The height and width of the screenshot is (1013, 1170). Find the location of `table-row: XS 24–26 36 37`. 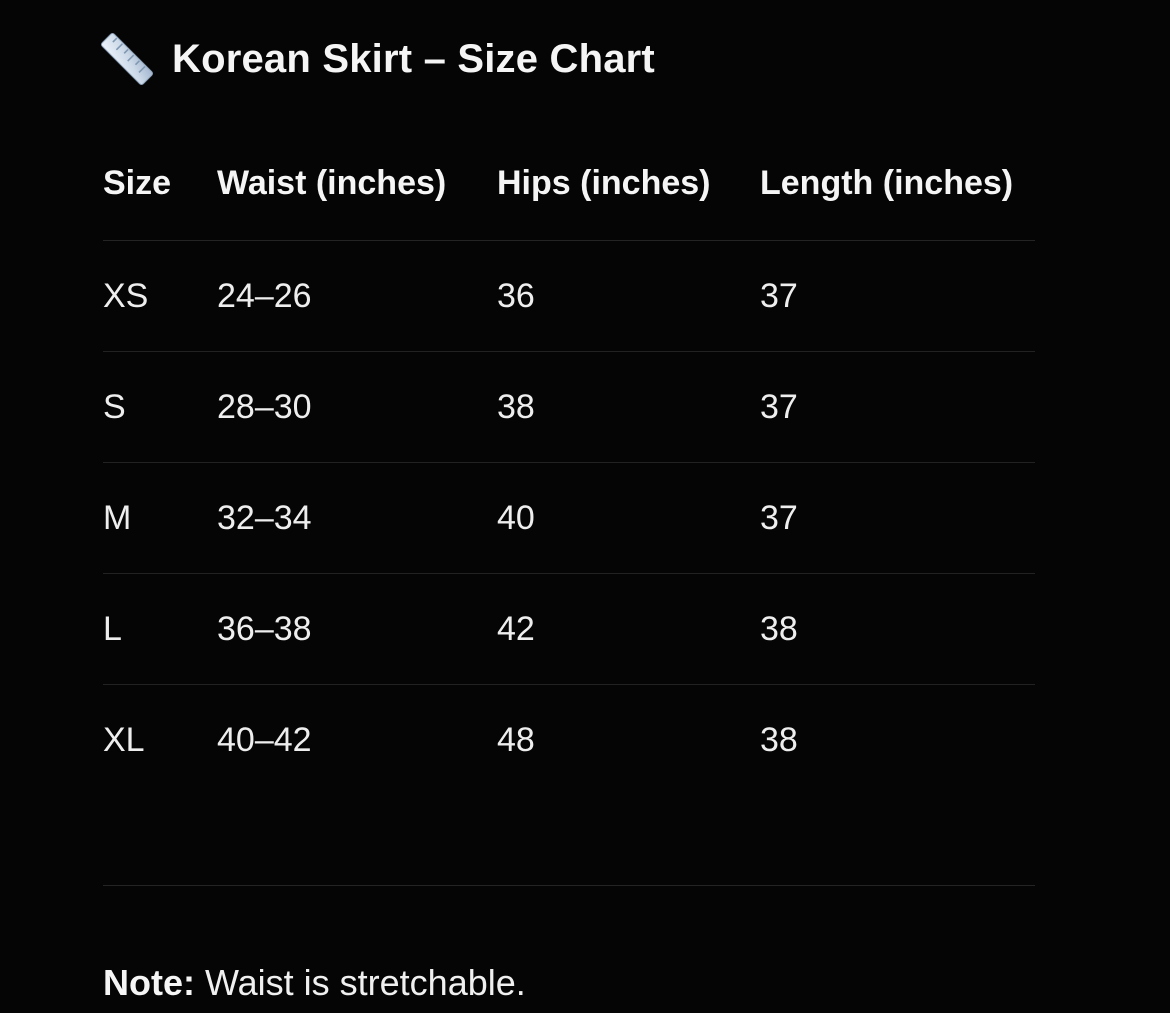

table-row: XS 24–26 36 37 is located at coordinates (569, 296).